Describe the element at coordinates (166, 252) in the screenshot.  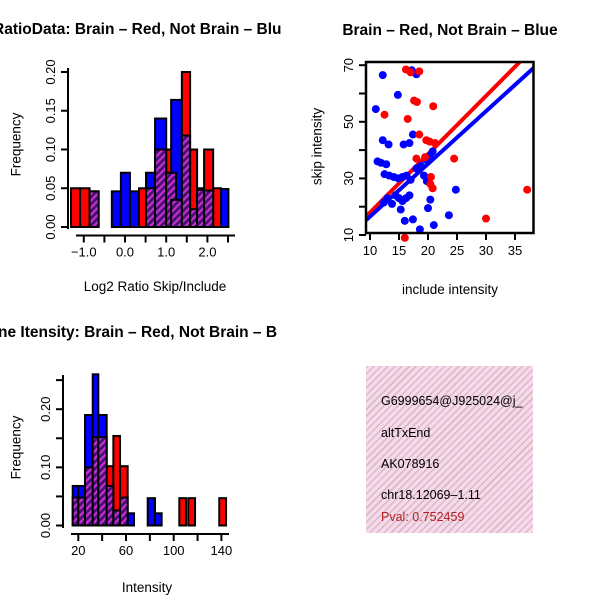
I see `x-tick-label: 1.0` at that location.